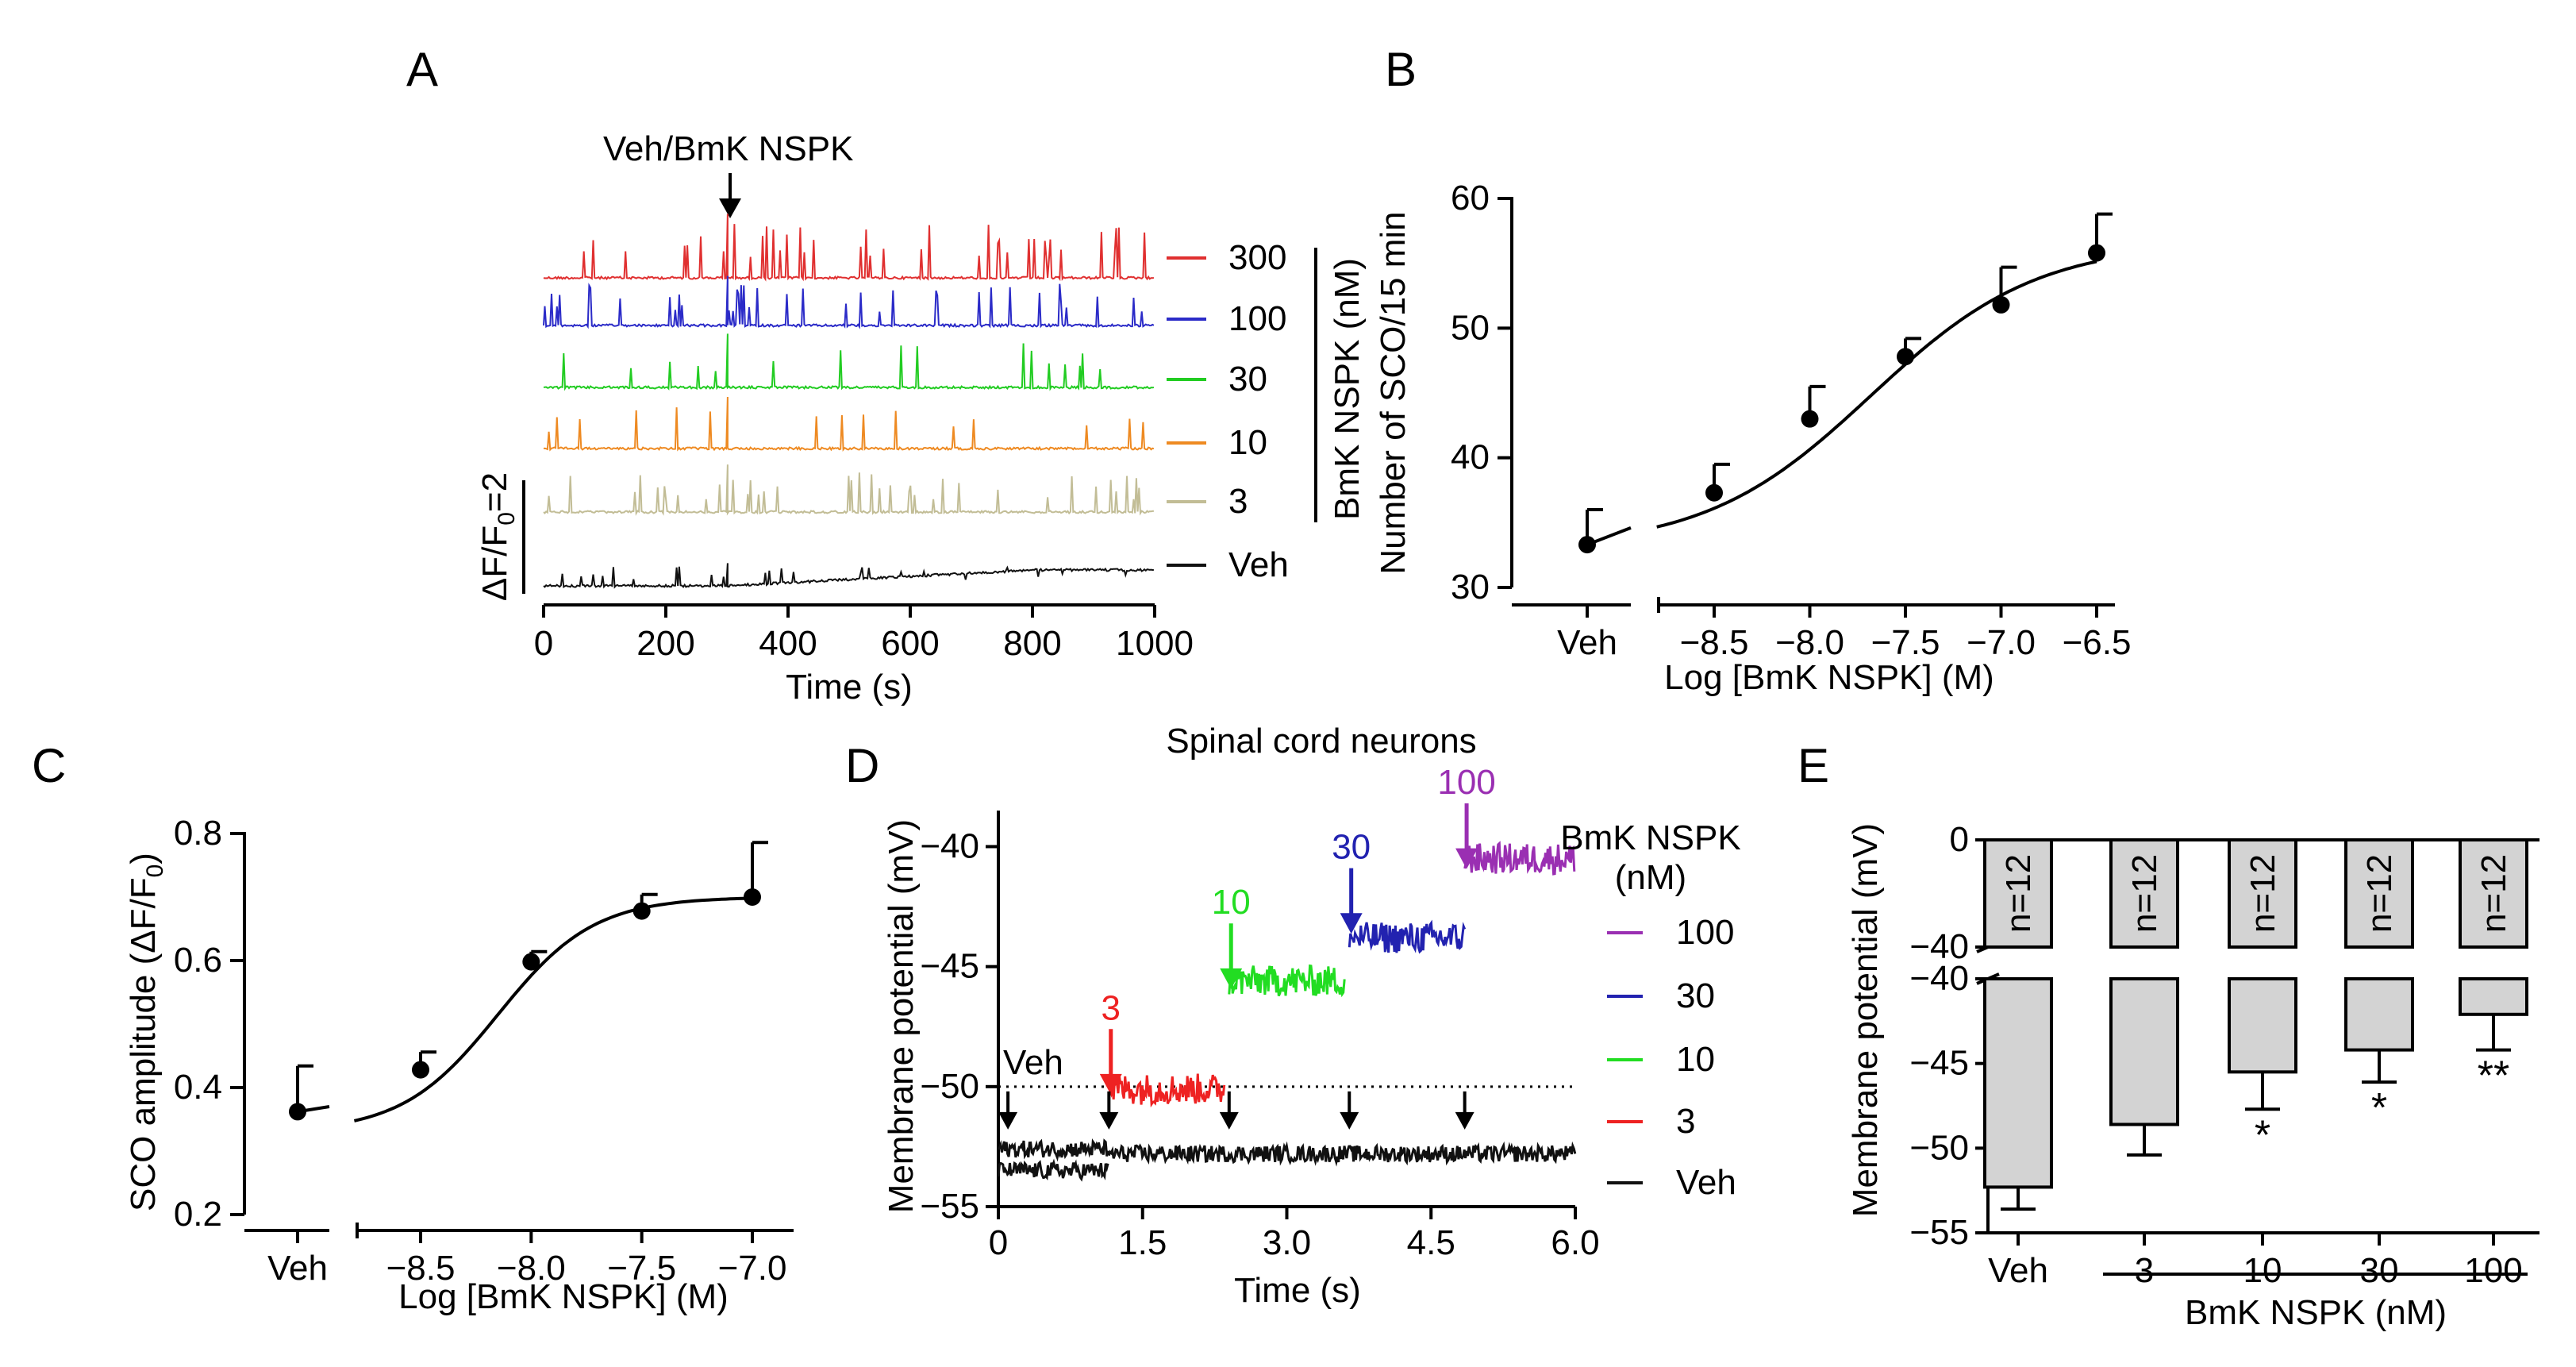 This screenshot has height=1367, width=2576. I want to click on y-axis-label-d: Membrane potential (mV), so click(901, 1016).